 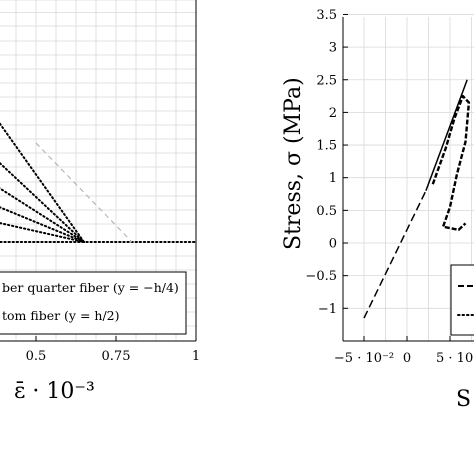 I want to click on right-y-tick-label-6: 2, so click(x=333, y=113).